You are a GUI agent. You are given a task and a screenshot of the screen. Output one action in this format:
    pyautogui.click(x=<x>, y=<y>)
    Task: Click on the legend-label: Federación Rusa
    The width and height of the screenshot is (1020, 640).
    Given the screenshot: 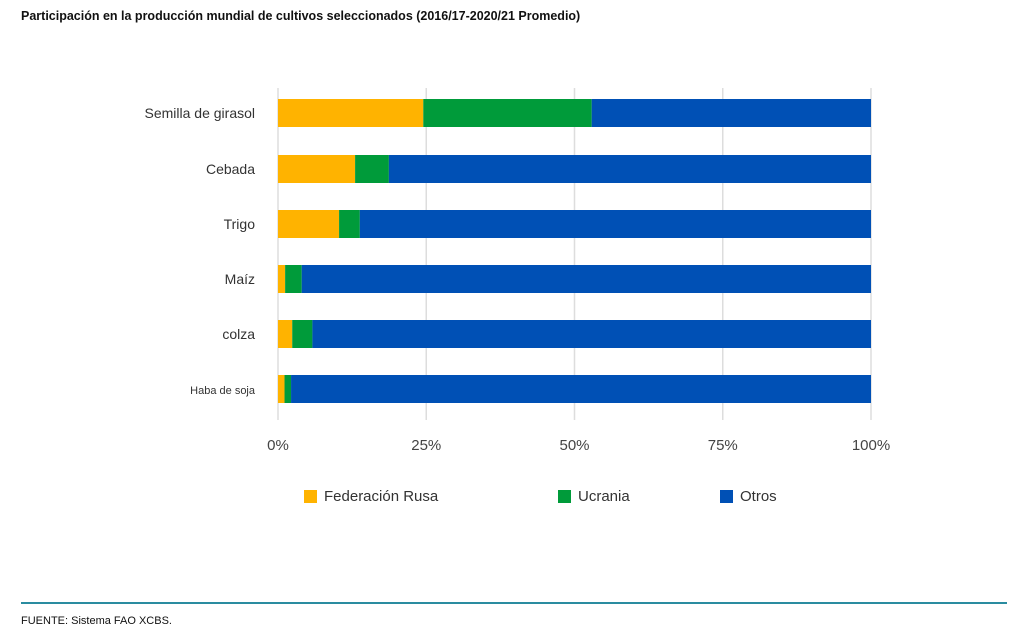 What is the action you would take?
    pyautogui.click(x=381, y=496)
    